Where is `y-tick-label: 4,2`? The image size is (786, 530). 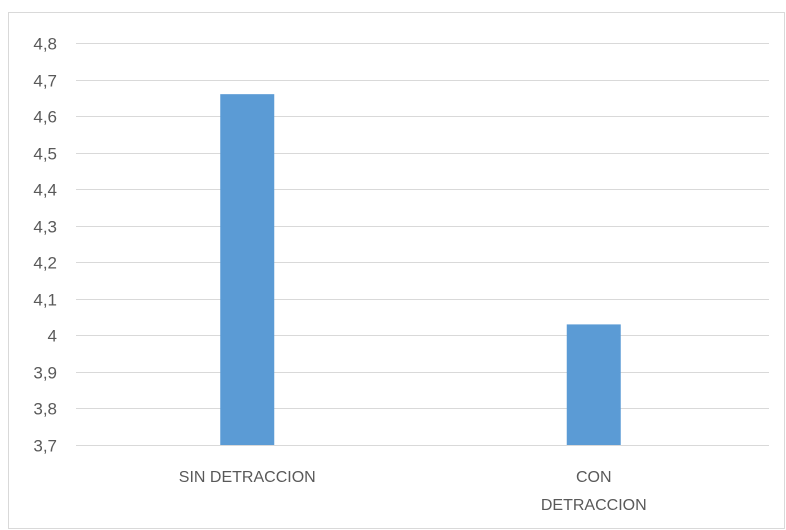 y-tick-label: 4,2 is located at coordinates (45, 263).